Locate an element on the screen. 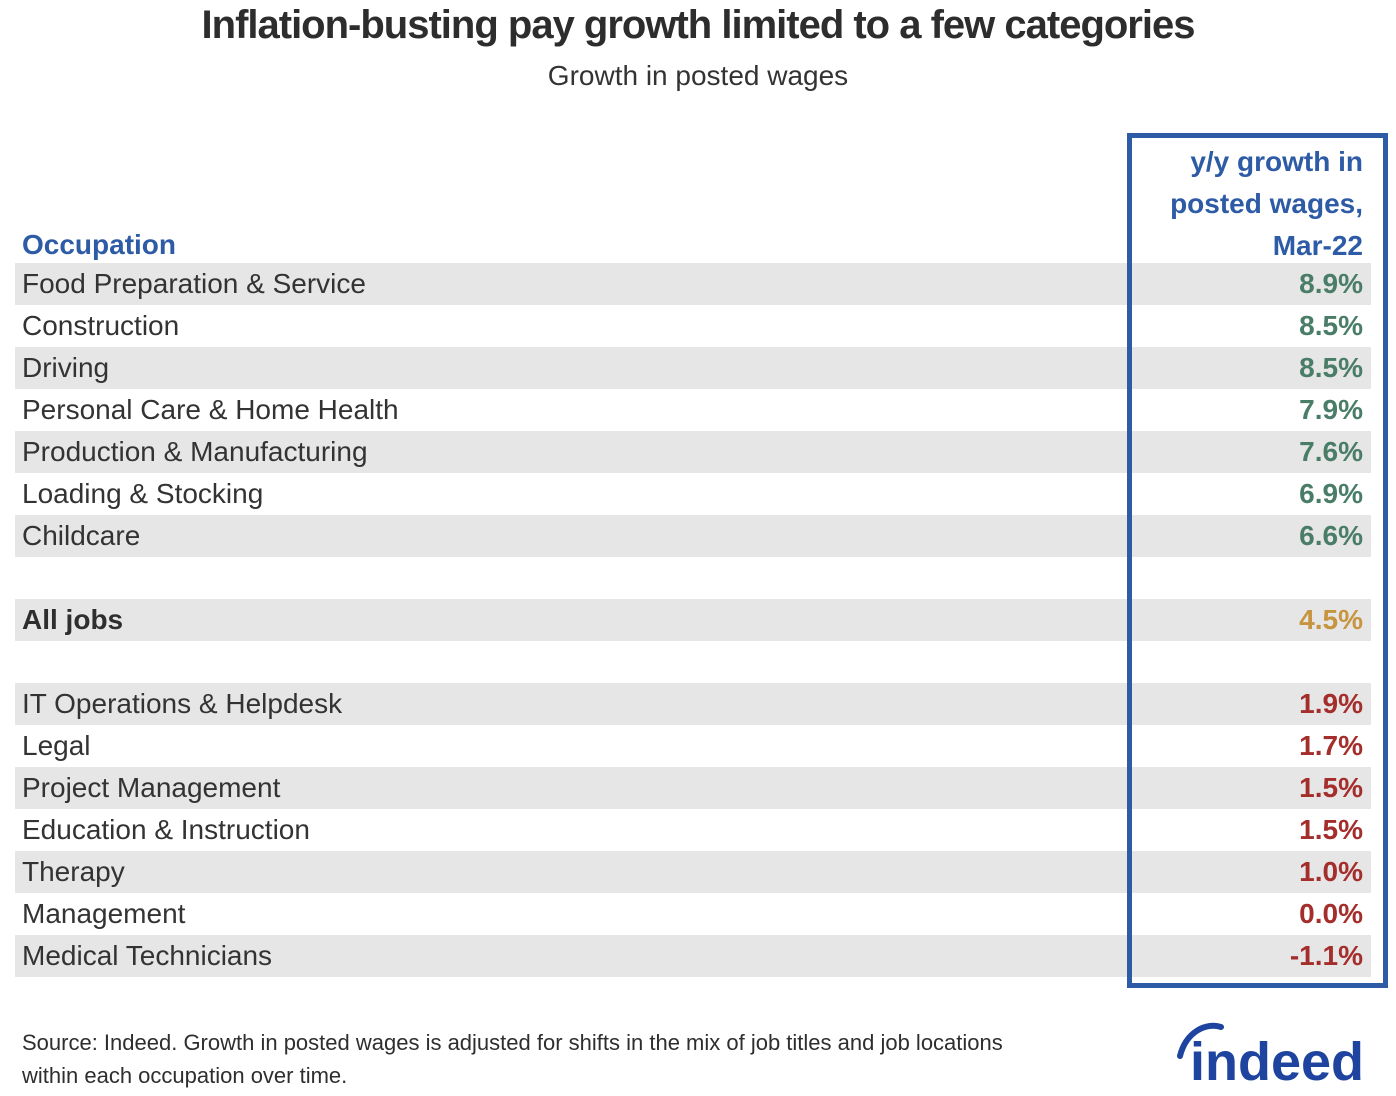 The width and height of the screenshot is (1396, 1096). indeed-logo-graphic: indeed is located at coordinates (1270, 1057).